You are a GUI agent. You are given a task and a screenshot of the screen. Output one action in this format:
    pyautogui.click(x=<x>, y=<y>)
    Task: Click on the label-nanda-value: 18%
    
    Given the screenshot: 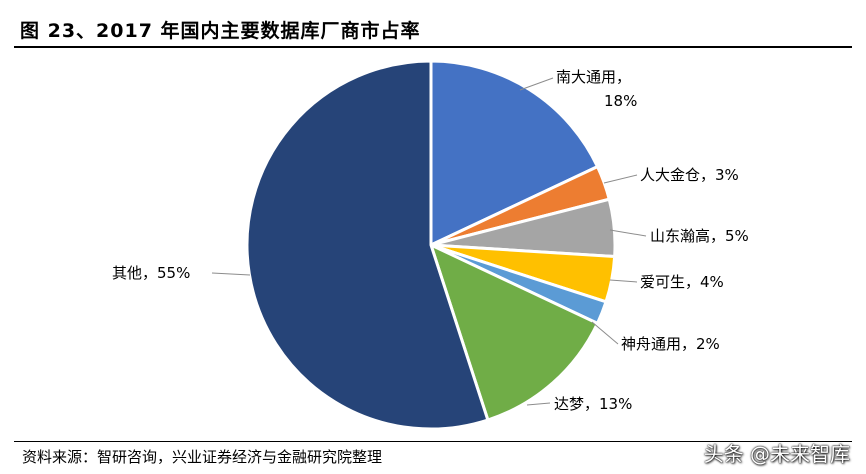 What is the action you would take?
    pyautogui.click(x=620, y=101)
    